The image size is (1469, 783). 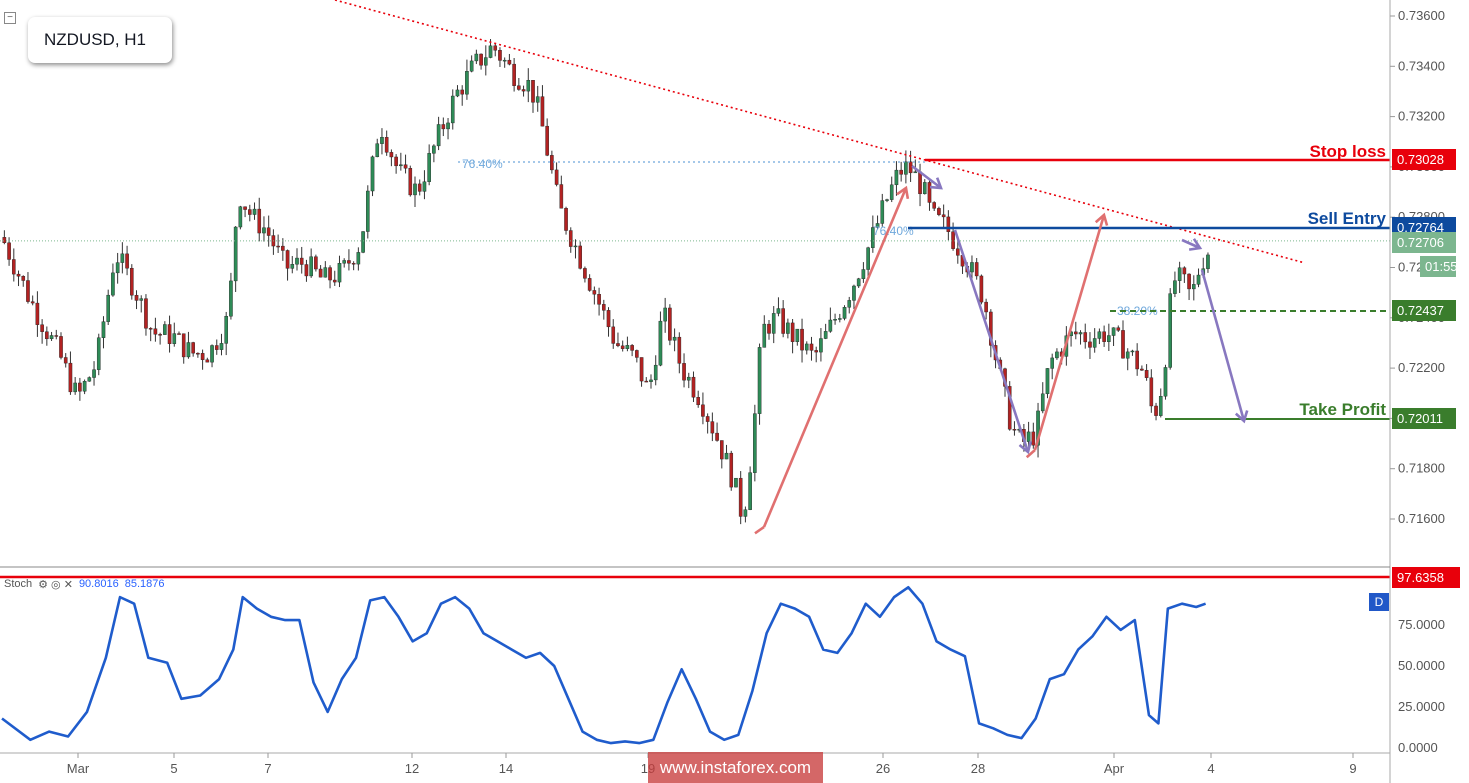 What do you see at coordinates (759, 530) in the screenshot?
I see `arrow-tail` at bounding box center [759, 530].